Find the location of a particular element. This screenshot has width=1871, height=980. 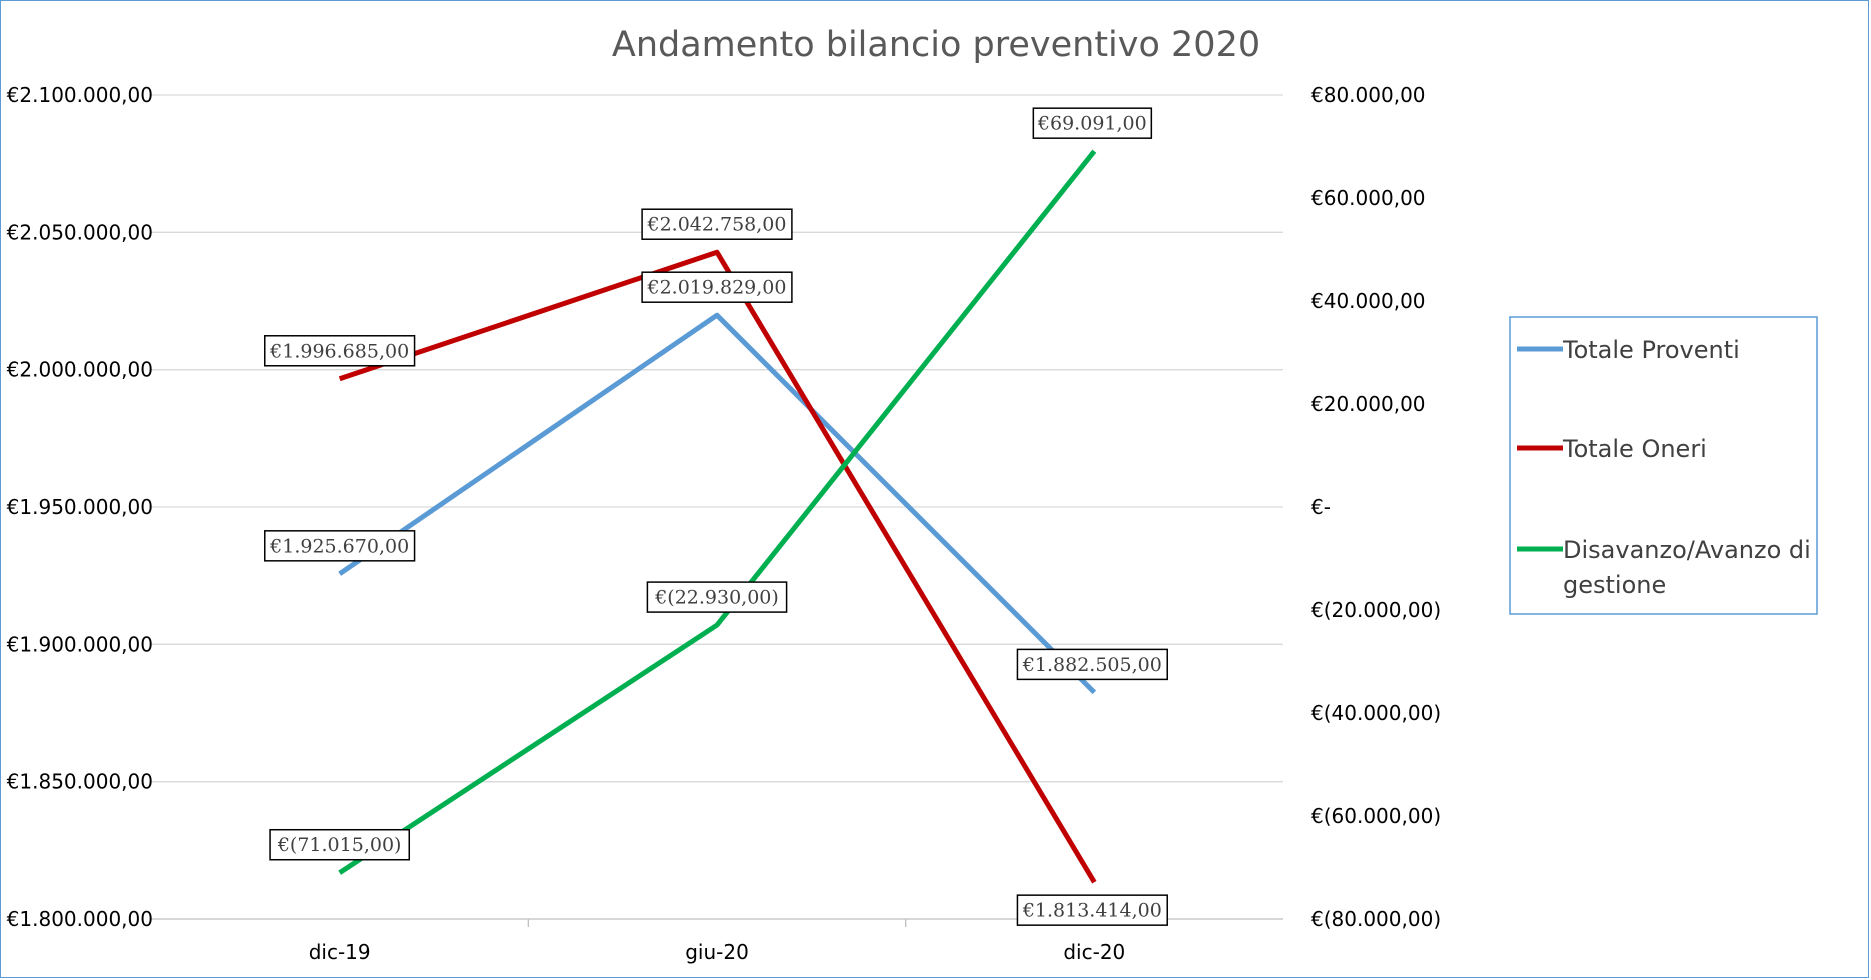

data-label-text: €2.042.758,00 is located at coordinates (716, 225).